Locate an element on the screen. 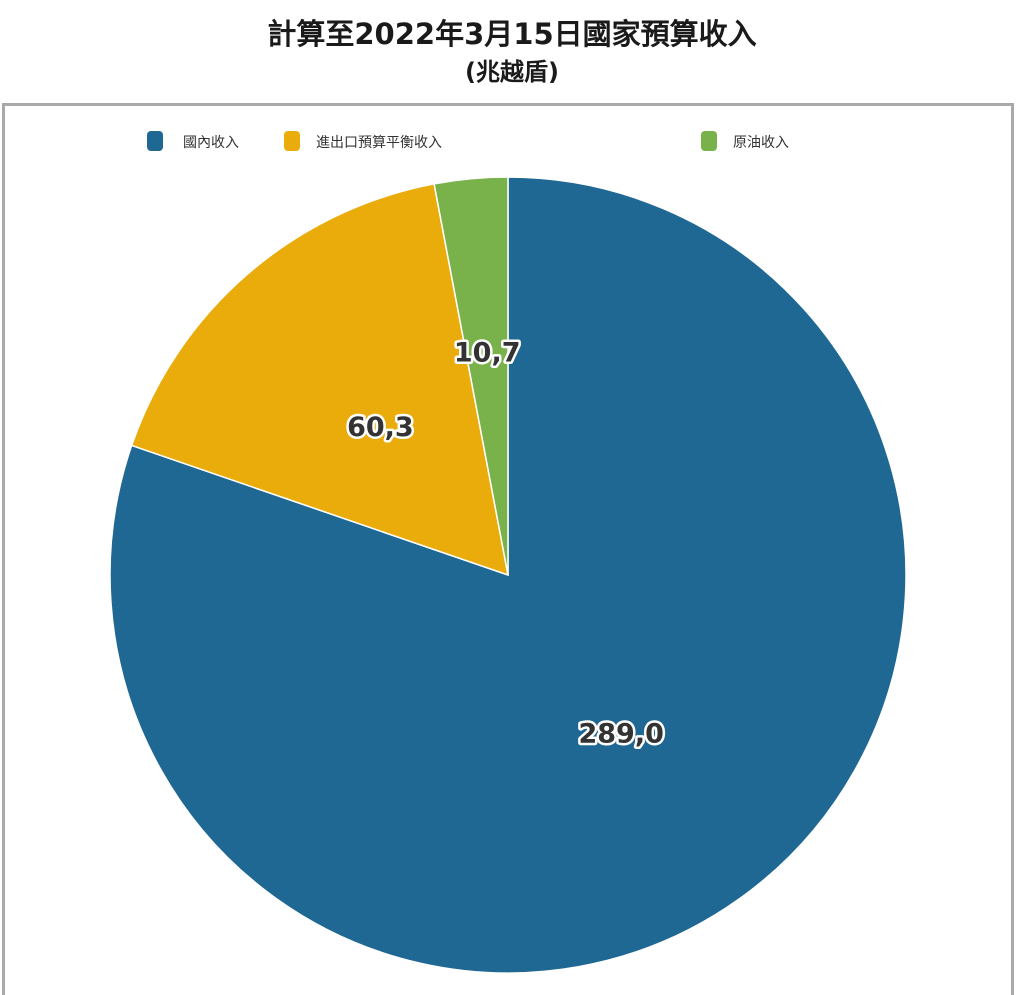 The height and width of the screenshot is (995, 1024). legend-label: 原油收入 is located at coordinates (761, 143).